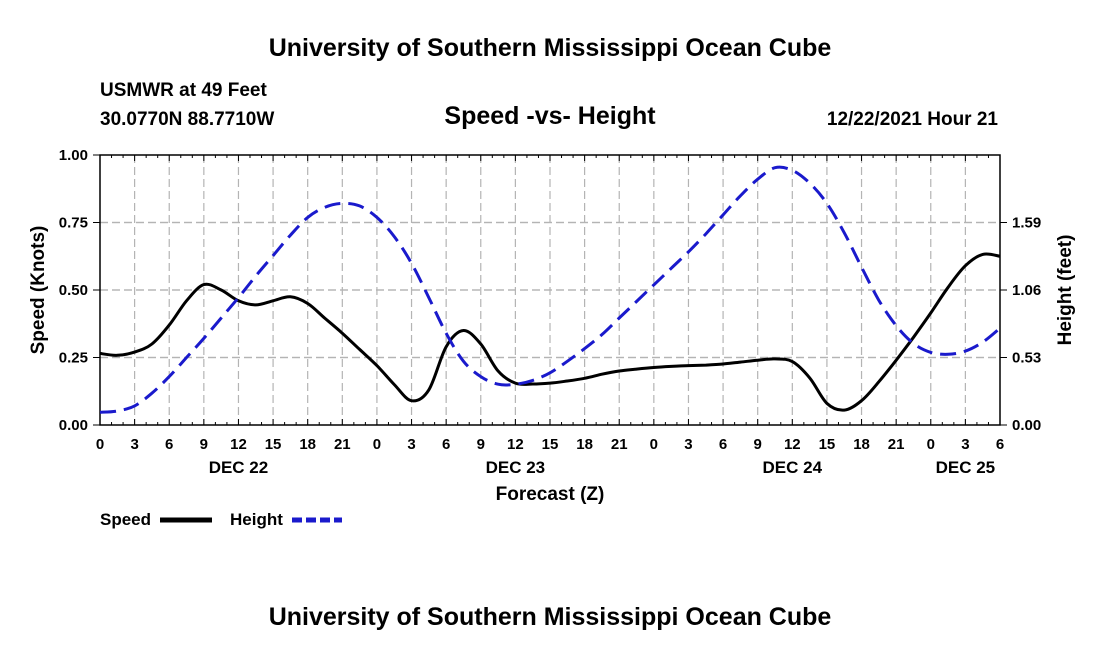 The image size is (1100, 650). Describe the element at coordinates (38, 290) in the screenshot. I see `y-axis-left-label: Speed (Knots)` at that location.